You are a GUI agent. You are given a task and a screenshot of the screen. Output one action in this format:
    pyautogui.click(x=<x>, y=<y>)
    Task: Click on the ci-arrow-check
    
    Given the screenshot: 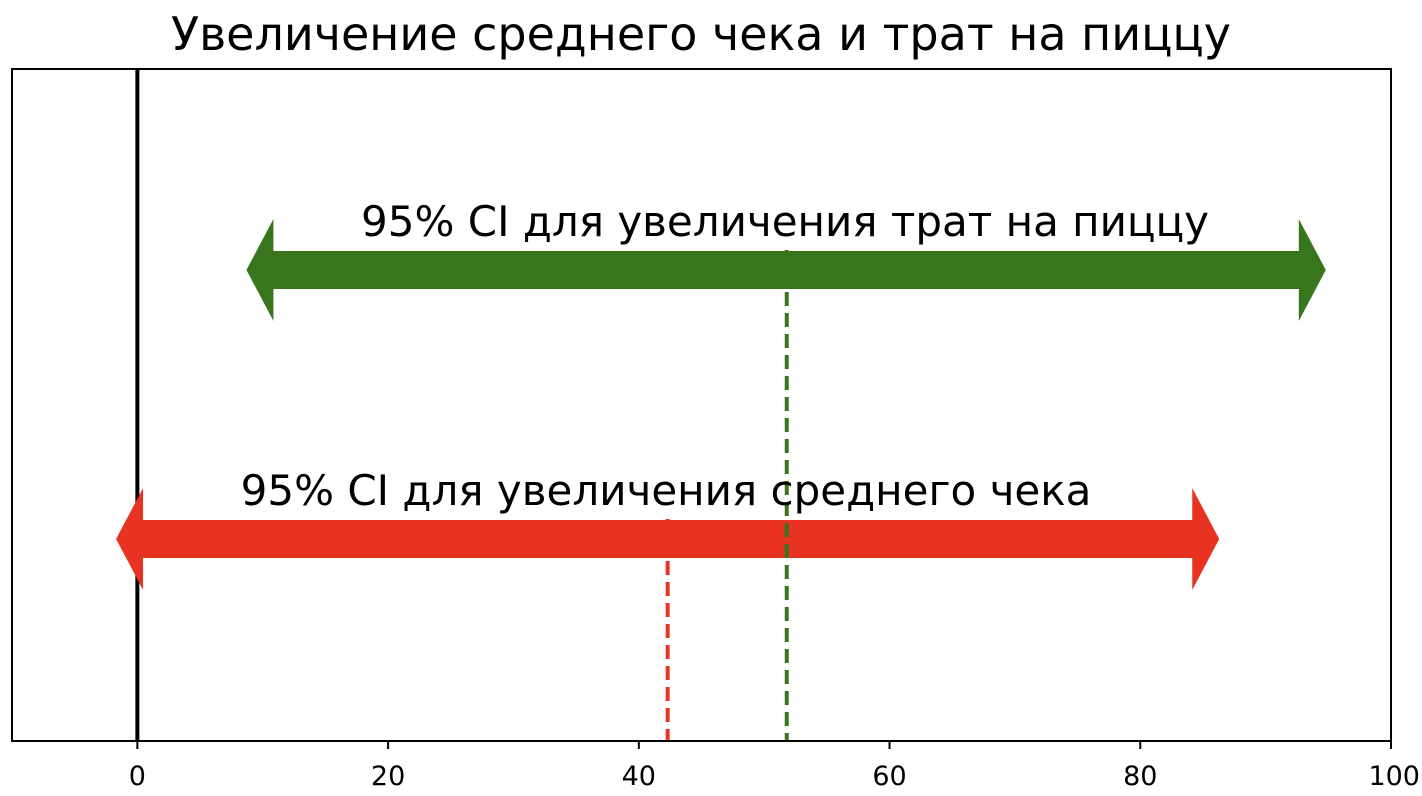 What is the action you would take?
    pyautogui.click(x=668, y=539)
    